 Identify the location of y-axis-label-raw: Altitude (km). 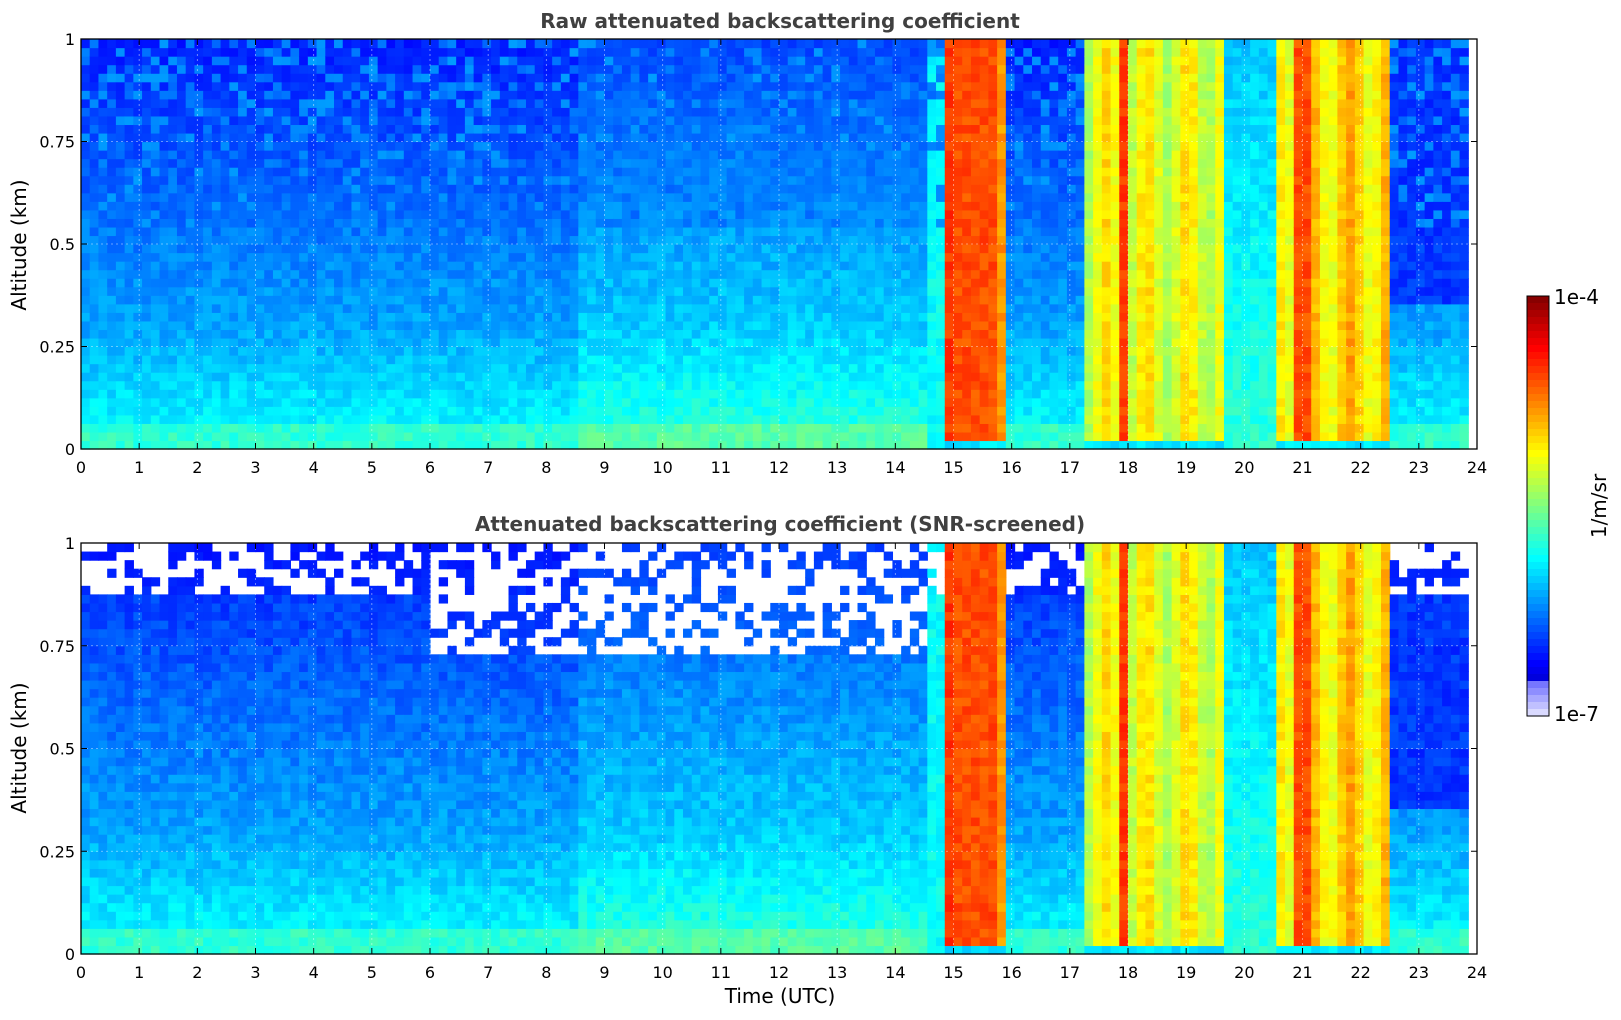
(19, 244).